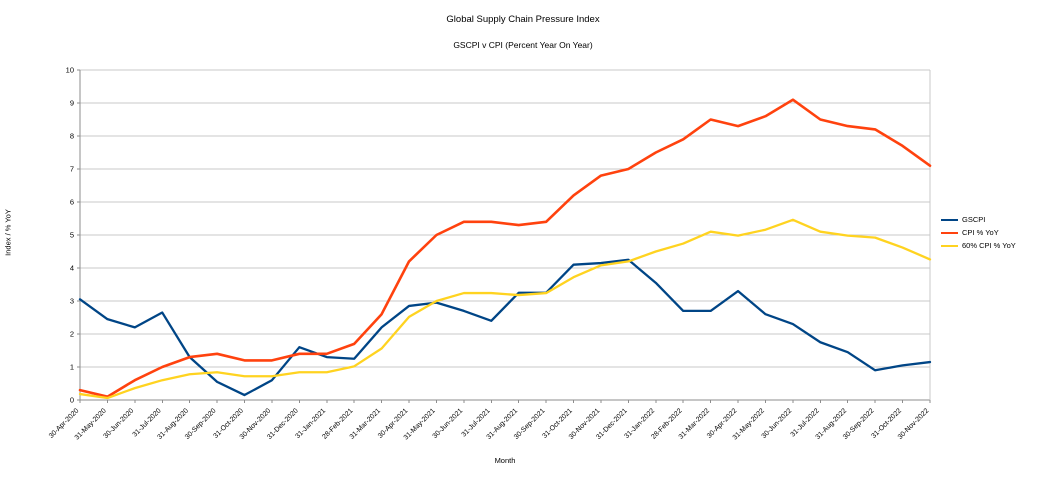  Describe the element at coordinates (523, 19) in the screenshot. I see `chart-title: Global Supply Chain Pressure Index` at that location.